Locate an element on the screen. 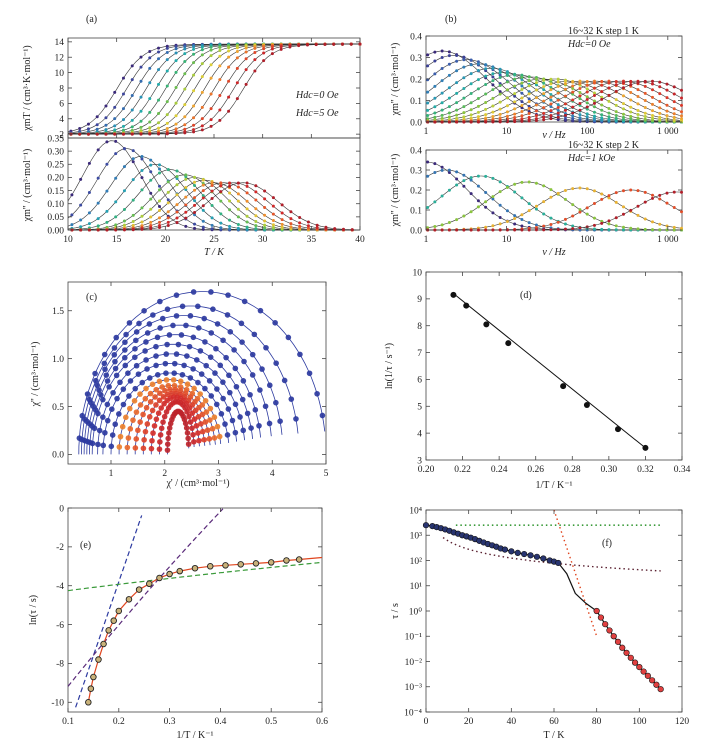 The image size is (720, 750). panel-a-bottom-yticks: 0.00 0.05 0.10 0.15 0.20 0.25 0.30 0.35 is located at coordinates (203, 185).